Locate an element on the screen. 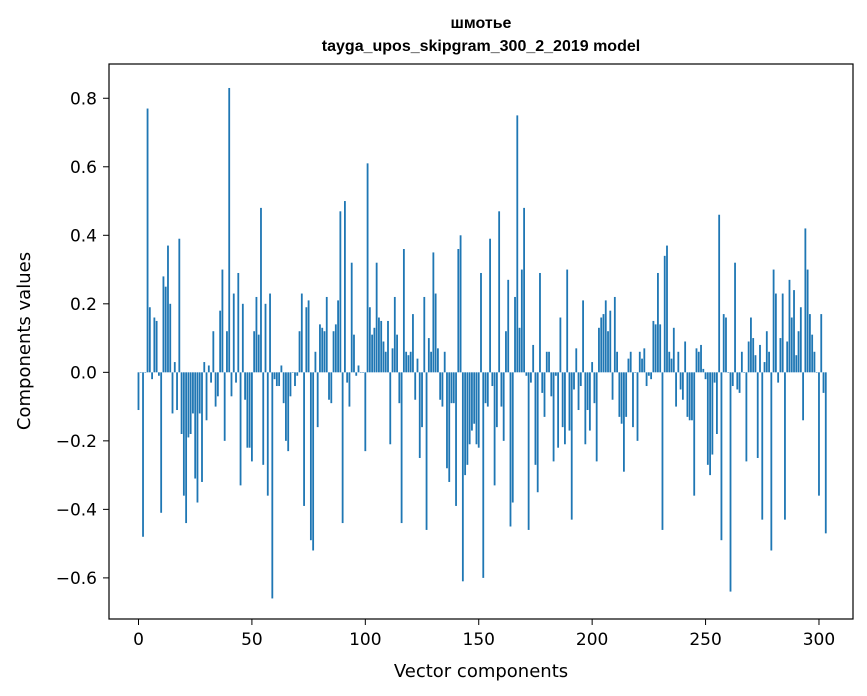 Image resolution: width=867 pixels, height=696 pixels. x-tick-label: 50 is located at coordinates (252, 640).